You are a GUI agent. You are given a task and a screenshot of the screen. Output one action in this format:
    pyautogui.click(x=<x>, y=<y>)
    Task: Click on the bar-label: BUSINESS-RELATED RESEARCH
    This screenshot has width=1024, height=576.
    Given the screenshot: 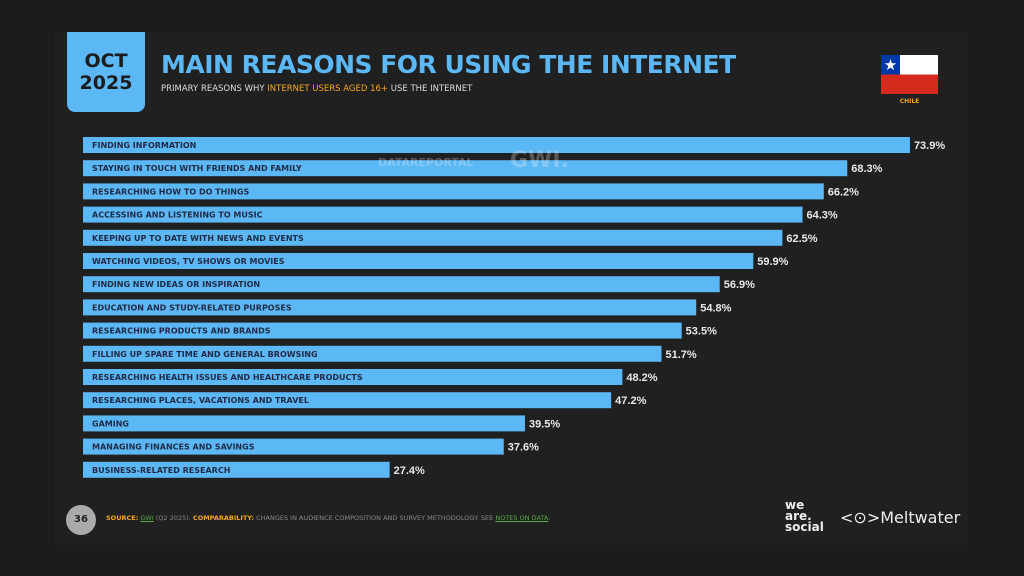 What is the action you would take?
    pyautogui.click(x=161, y=470)
    